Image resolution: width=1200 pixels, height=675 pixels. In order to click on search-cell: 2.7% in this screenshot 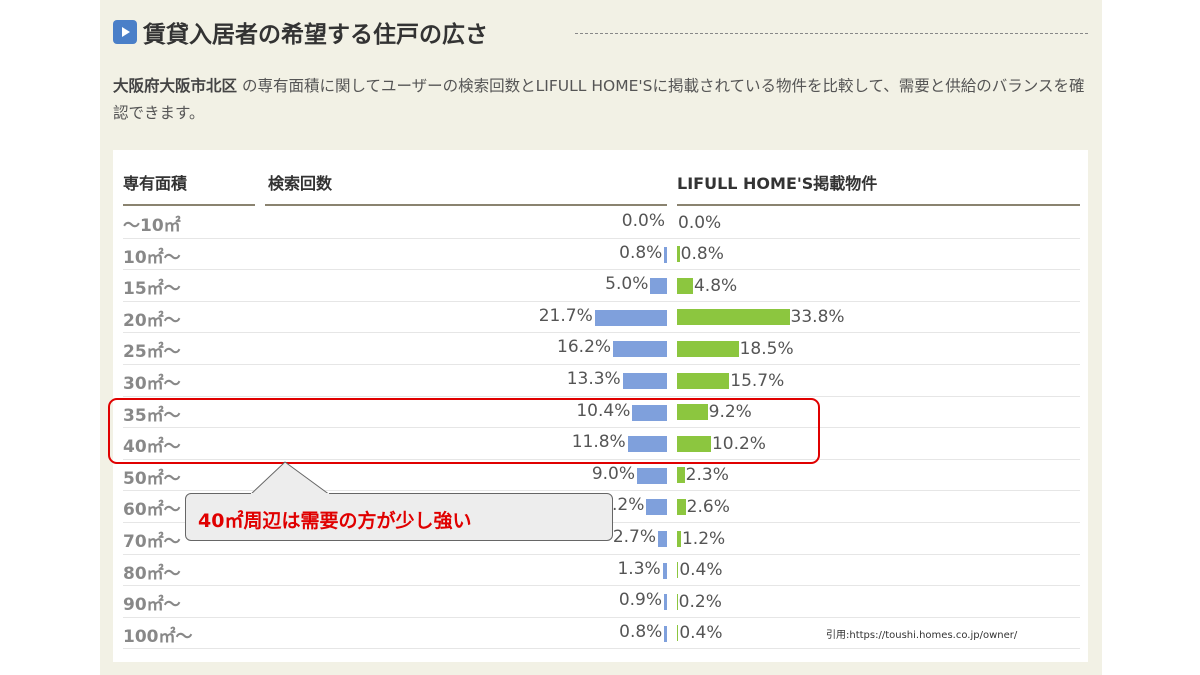, I will do `click(522, 538)`.